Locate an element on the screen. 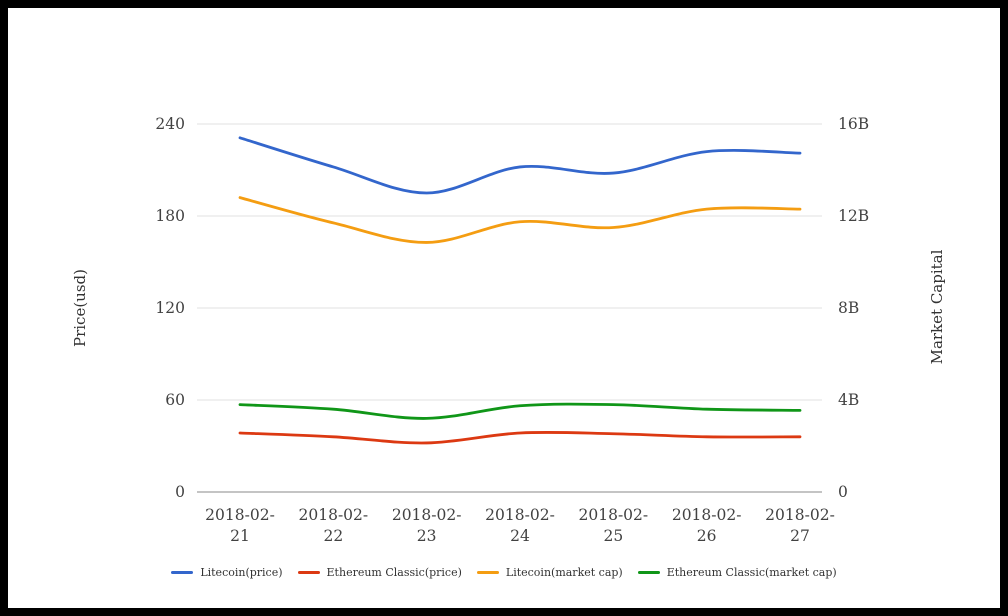  y-left-tick-label: 60 is located at coordinates (175, 400).